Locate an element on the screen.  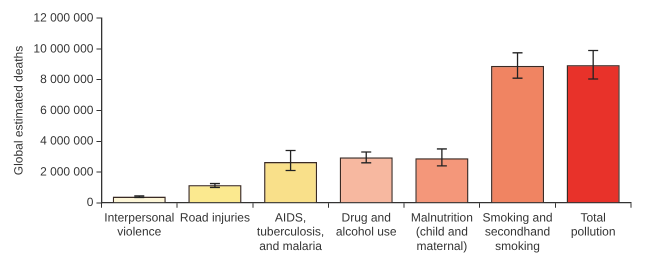
y-tick-label: 0 is located at coordinates (90, 202).